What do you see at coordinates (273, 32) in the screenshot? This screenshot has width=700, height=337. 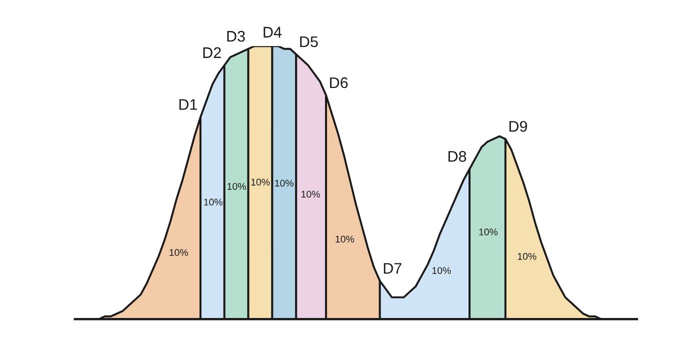 I see `text: D4` at bounding box center [273, 32].